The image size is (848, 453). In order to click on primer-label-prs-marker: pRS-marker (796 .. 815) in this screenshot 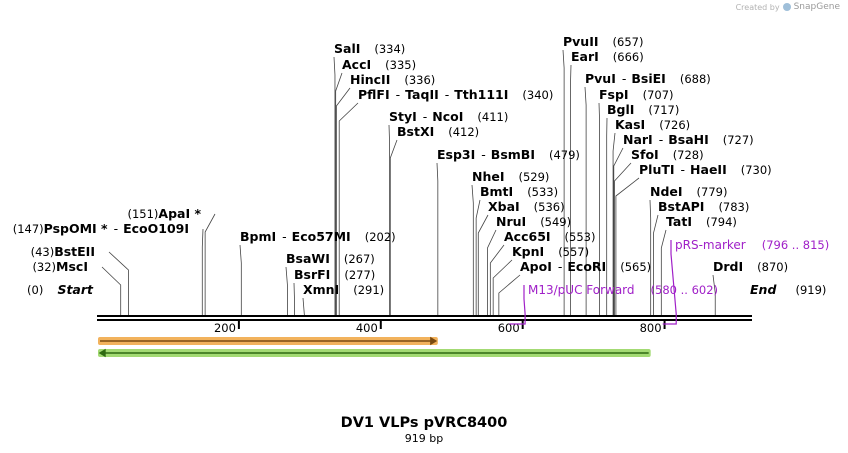, I will do `click(752, 245)`.